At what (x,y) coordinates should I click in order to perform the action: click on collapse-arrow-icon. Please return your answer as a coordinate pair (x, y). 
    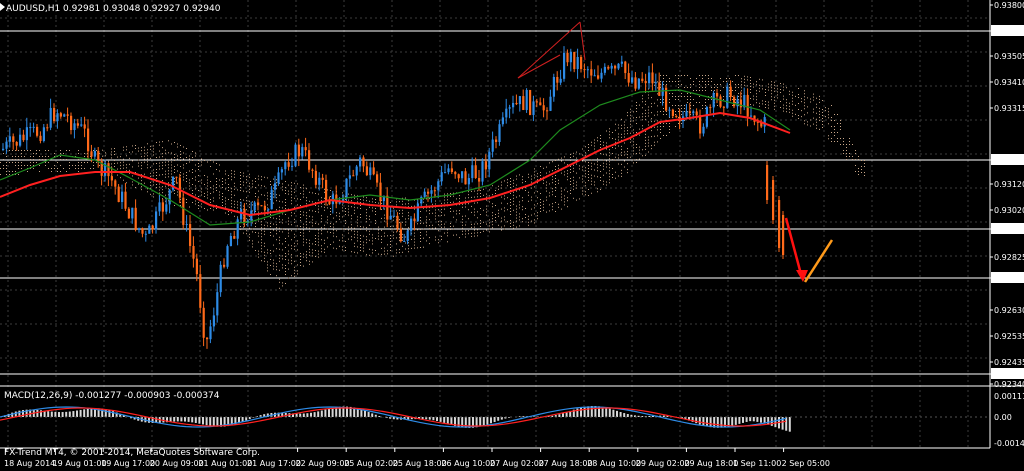
    Looking at the image, I should click on (2, 7).